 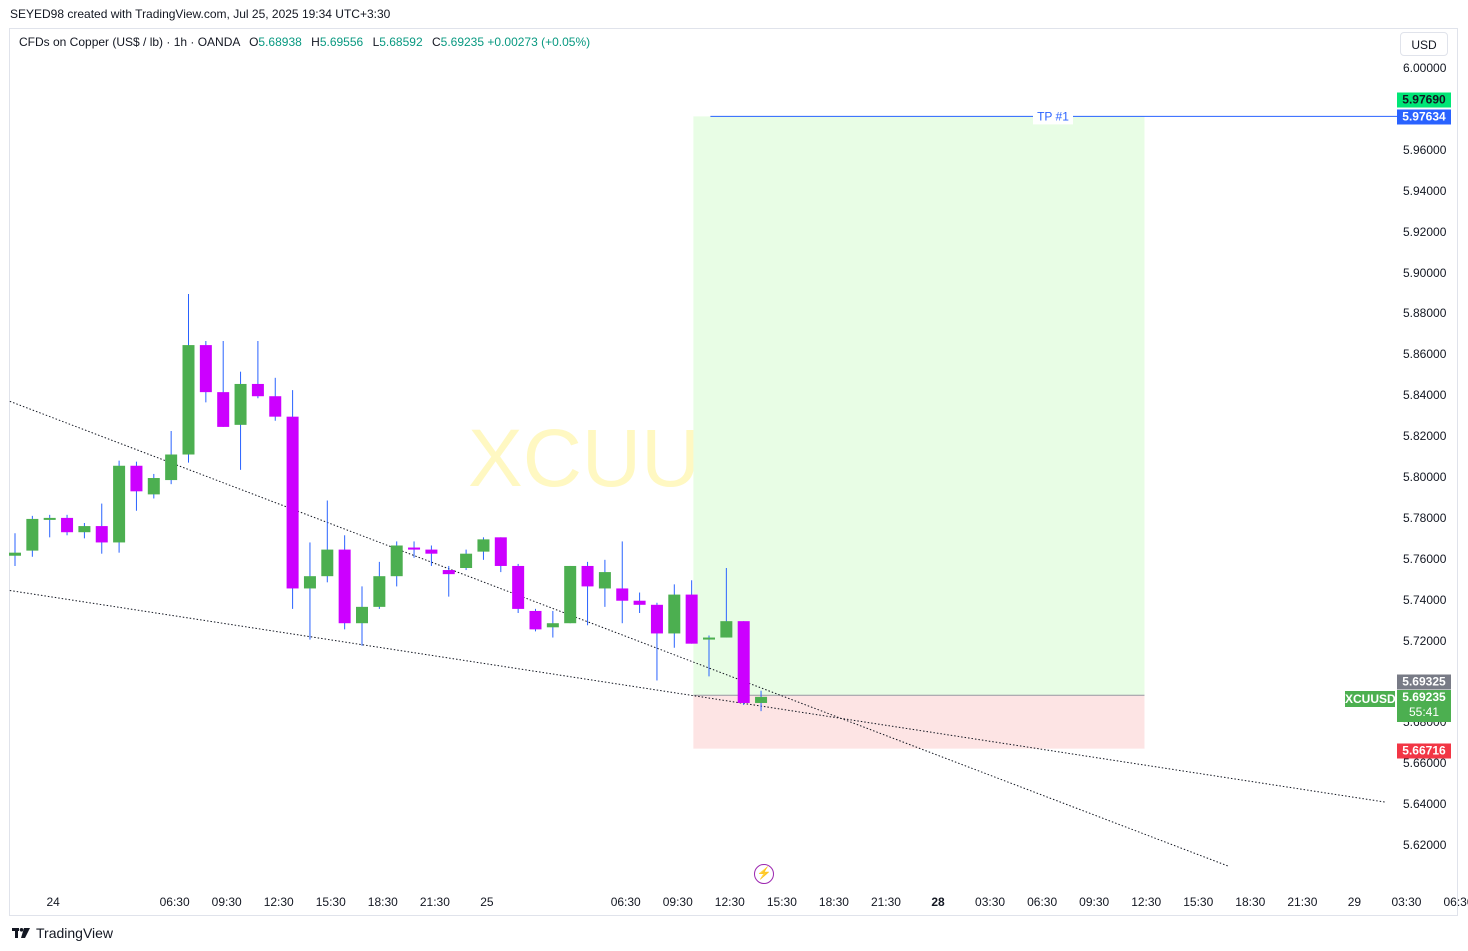 I want to click on tradingview-logo: TradingView, so click(x=62, y=933).